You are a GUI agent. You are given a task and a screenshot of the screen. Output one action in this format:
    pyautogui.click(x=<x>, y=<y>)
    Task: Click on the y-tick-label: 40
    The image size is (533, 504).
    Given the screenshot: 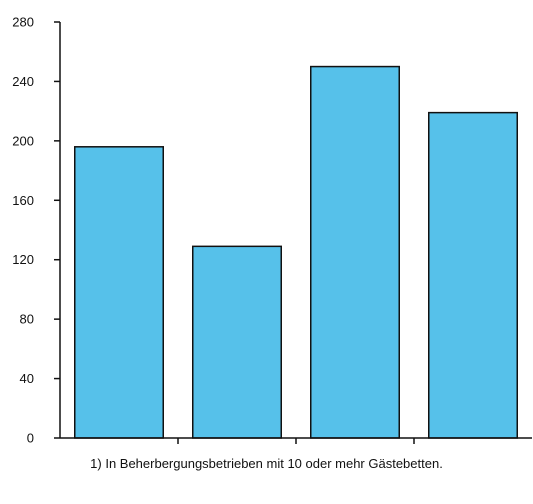 What is the action you would take?
    pyautogui.click(x=27, y=378)
    